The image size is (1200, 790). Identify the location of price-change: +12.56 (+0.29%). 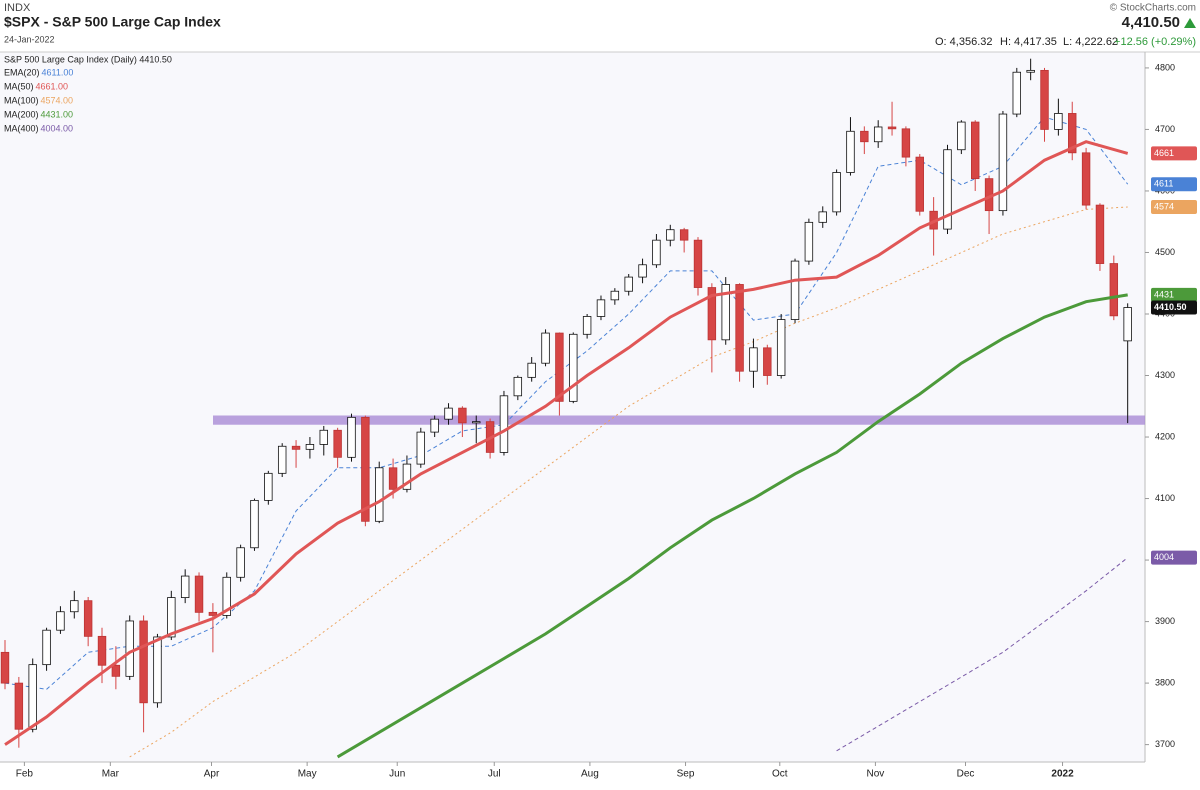
(1155, 42).